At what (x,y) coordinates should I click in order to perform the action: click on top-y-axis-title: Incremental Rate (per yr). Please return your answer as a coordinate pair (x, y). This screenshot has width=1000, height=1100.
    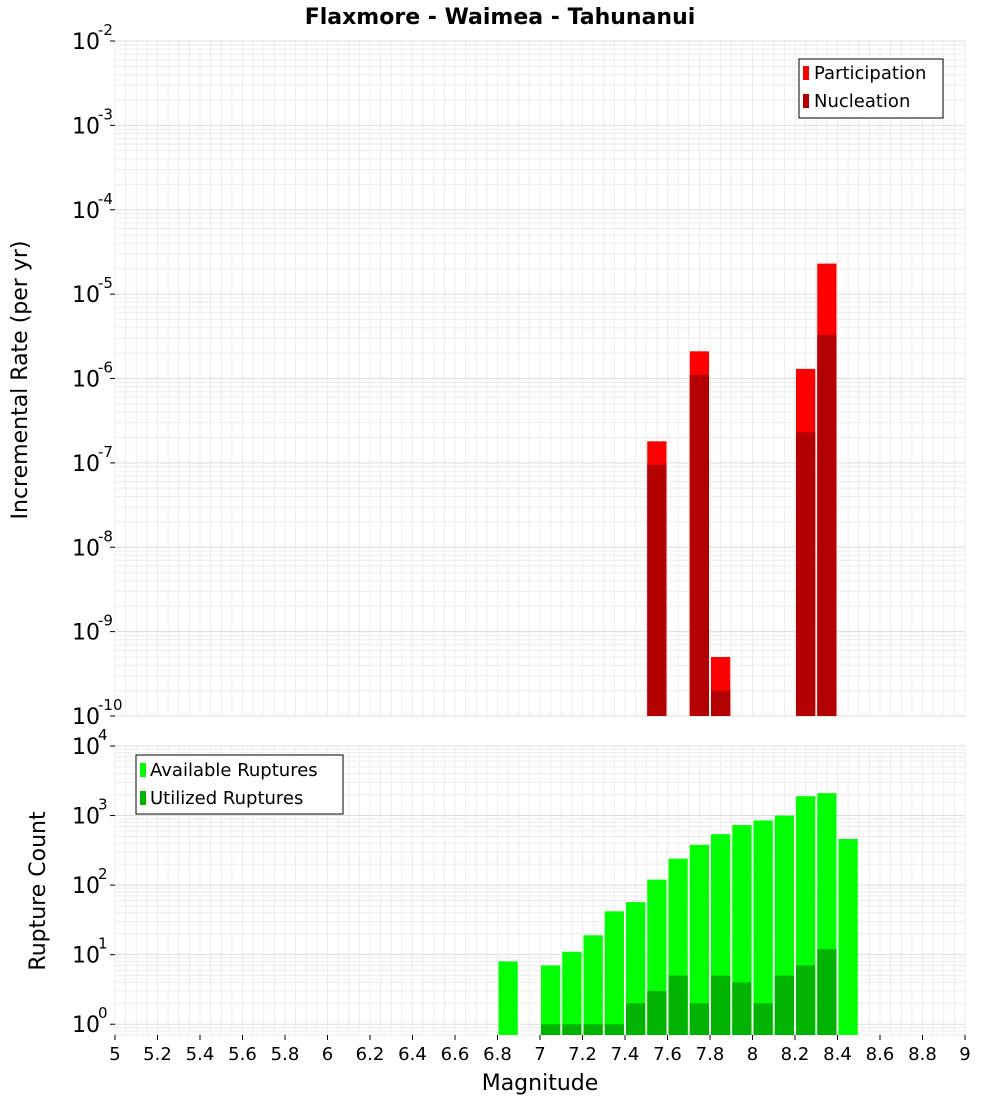
    Looking at the image, I should click on (20, 380).